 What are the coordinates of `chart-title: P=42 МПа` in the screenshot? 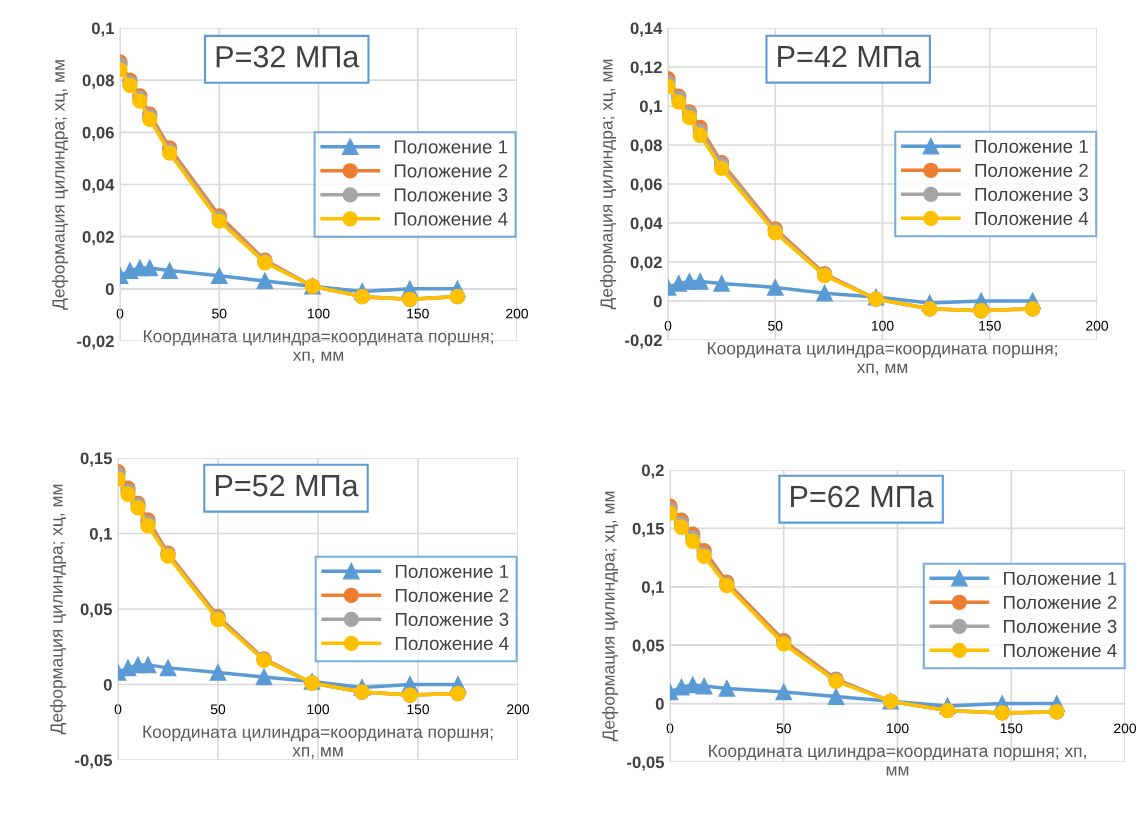 It's located at (849, 56).